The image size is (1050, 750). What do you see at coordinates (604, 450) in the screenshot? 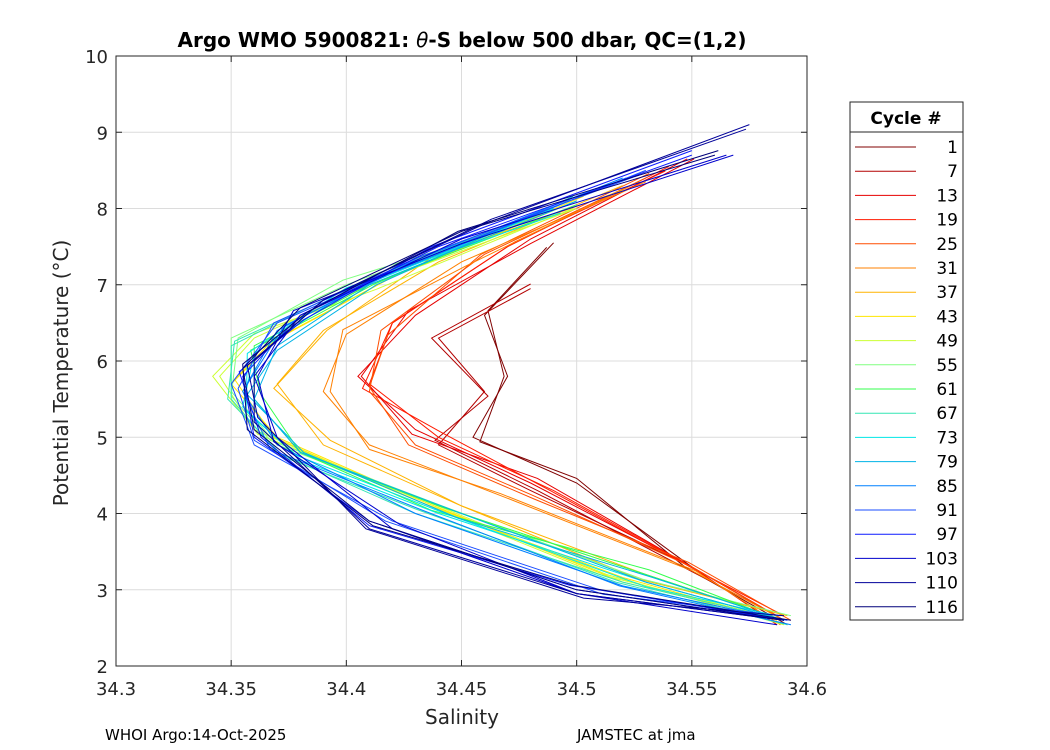
I see `series-line-cycle-7-variant` at bounding box center [604, 450].